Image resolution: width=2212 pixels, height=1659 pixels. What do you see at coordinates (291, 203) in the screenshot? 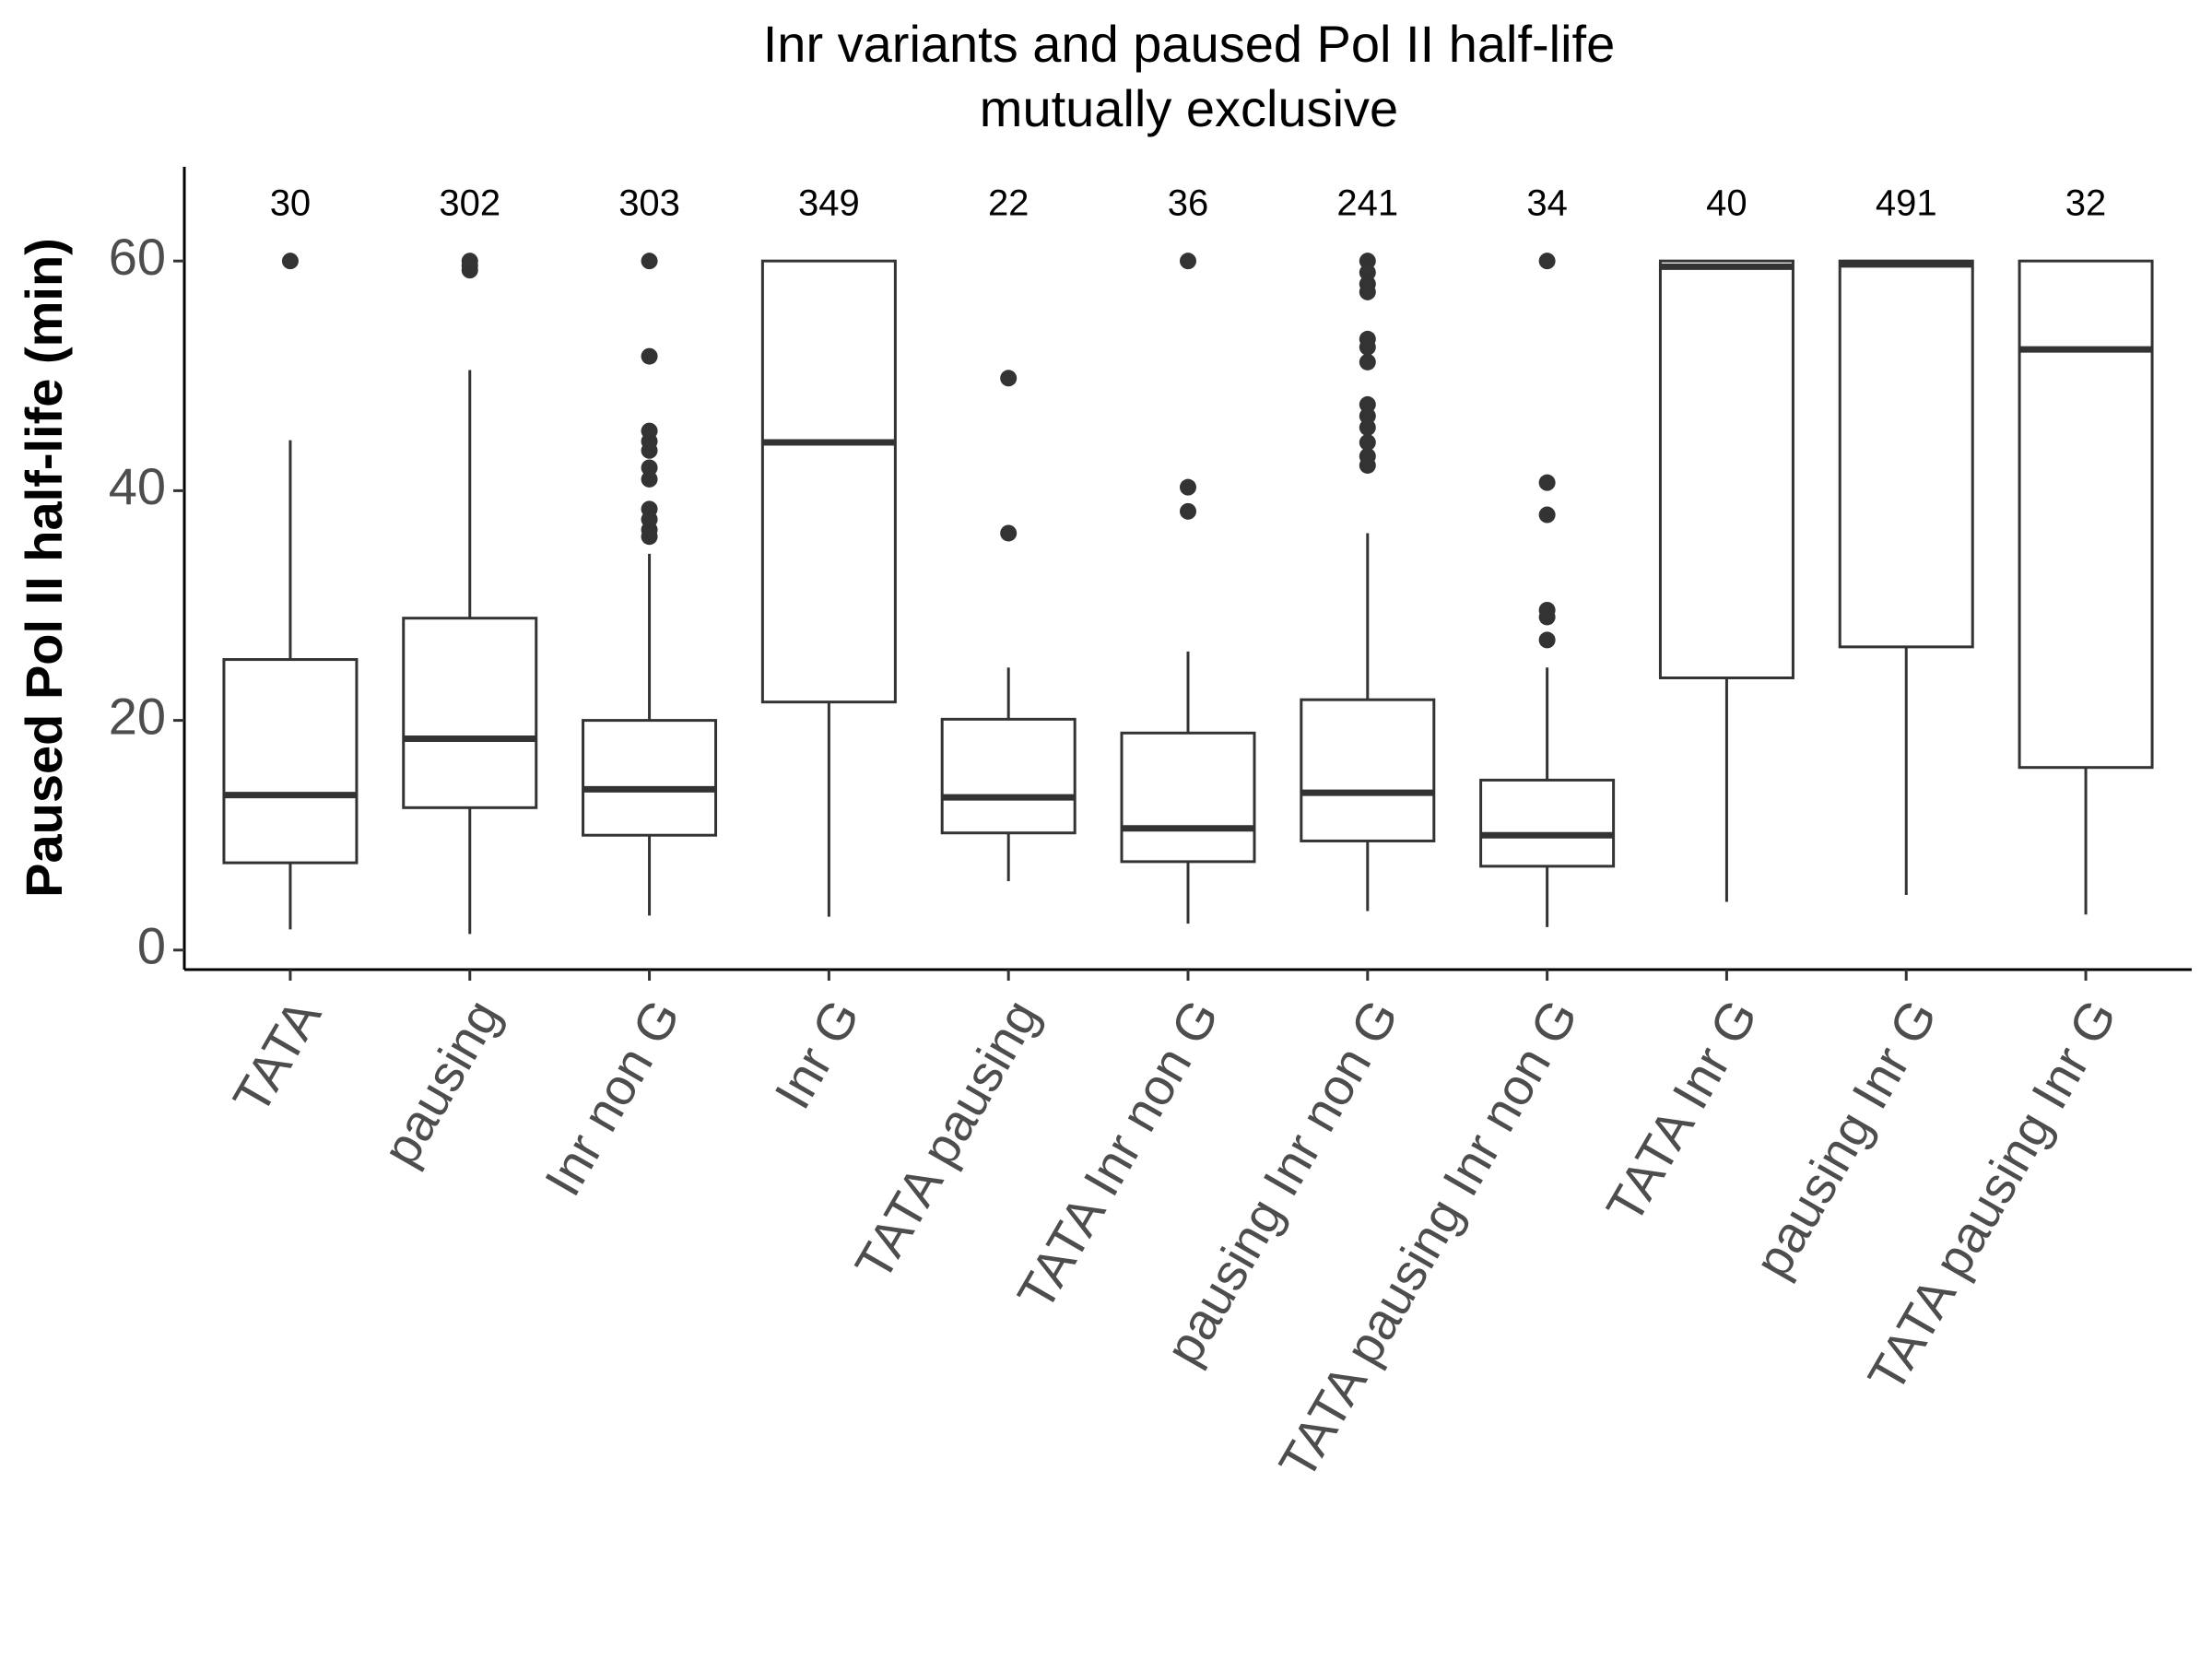
I see `count-label: 30` at bounding box center [291, 203].